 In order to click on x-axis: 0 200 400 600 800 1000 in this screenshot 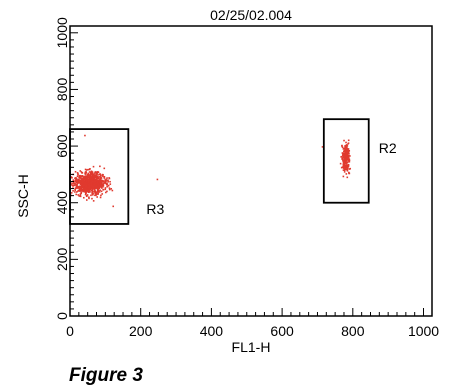, I will do `click(252, 323)`.